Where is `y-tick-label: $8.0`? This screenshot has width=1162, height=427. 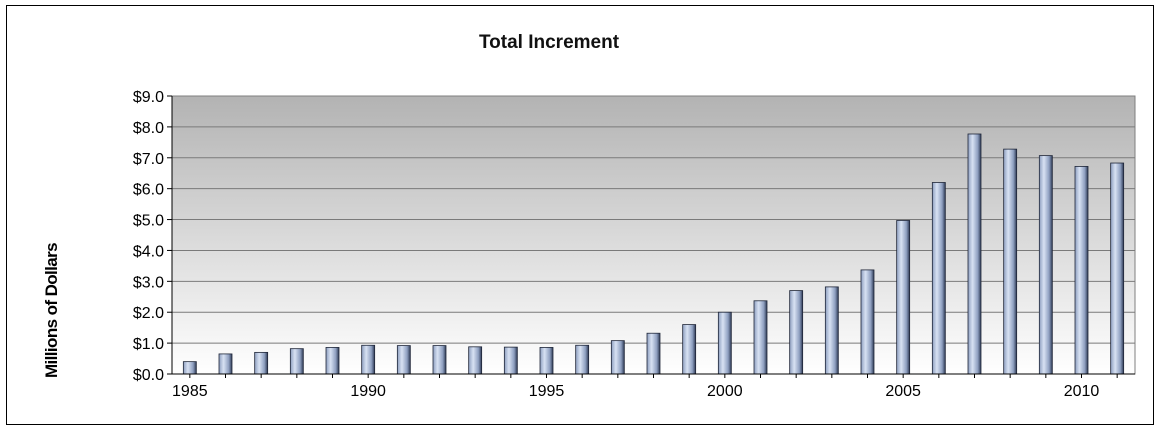
y-tick-label: $8.0 is located at coordinates (148, 128).